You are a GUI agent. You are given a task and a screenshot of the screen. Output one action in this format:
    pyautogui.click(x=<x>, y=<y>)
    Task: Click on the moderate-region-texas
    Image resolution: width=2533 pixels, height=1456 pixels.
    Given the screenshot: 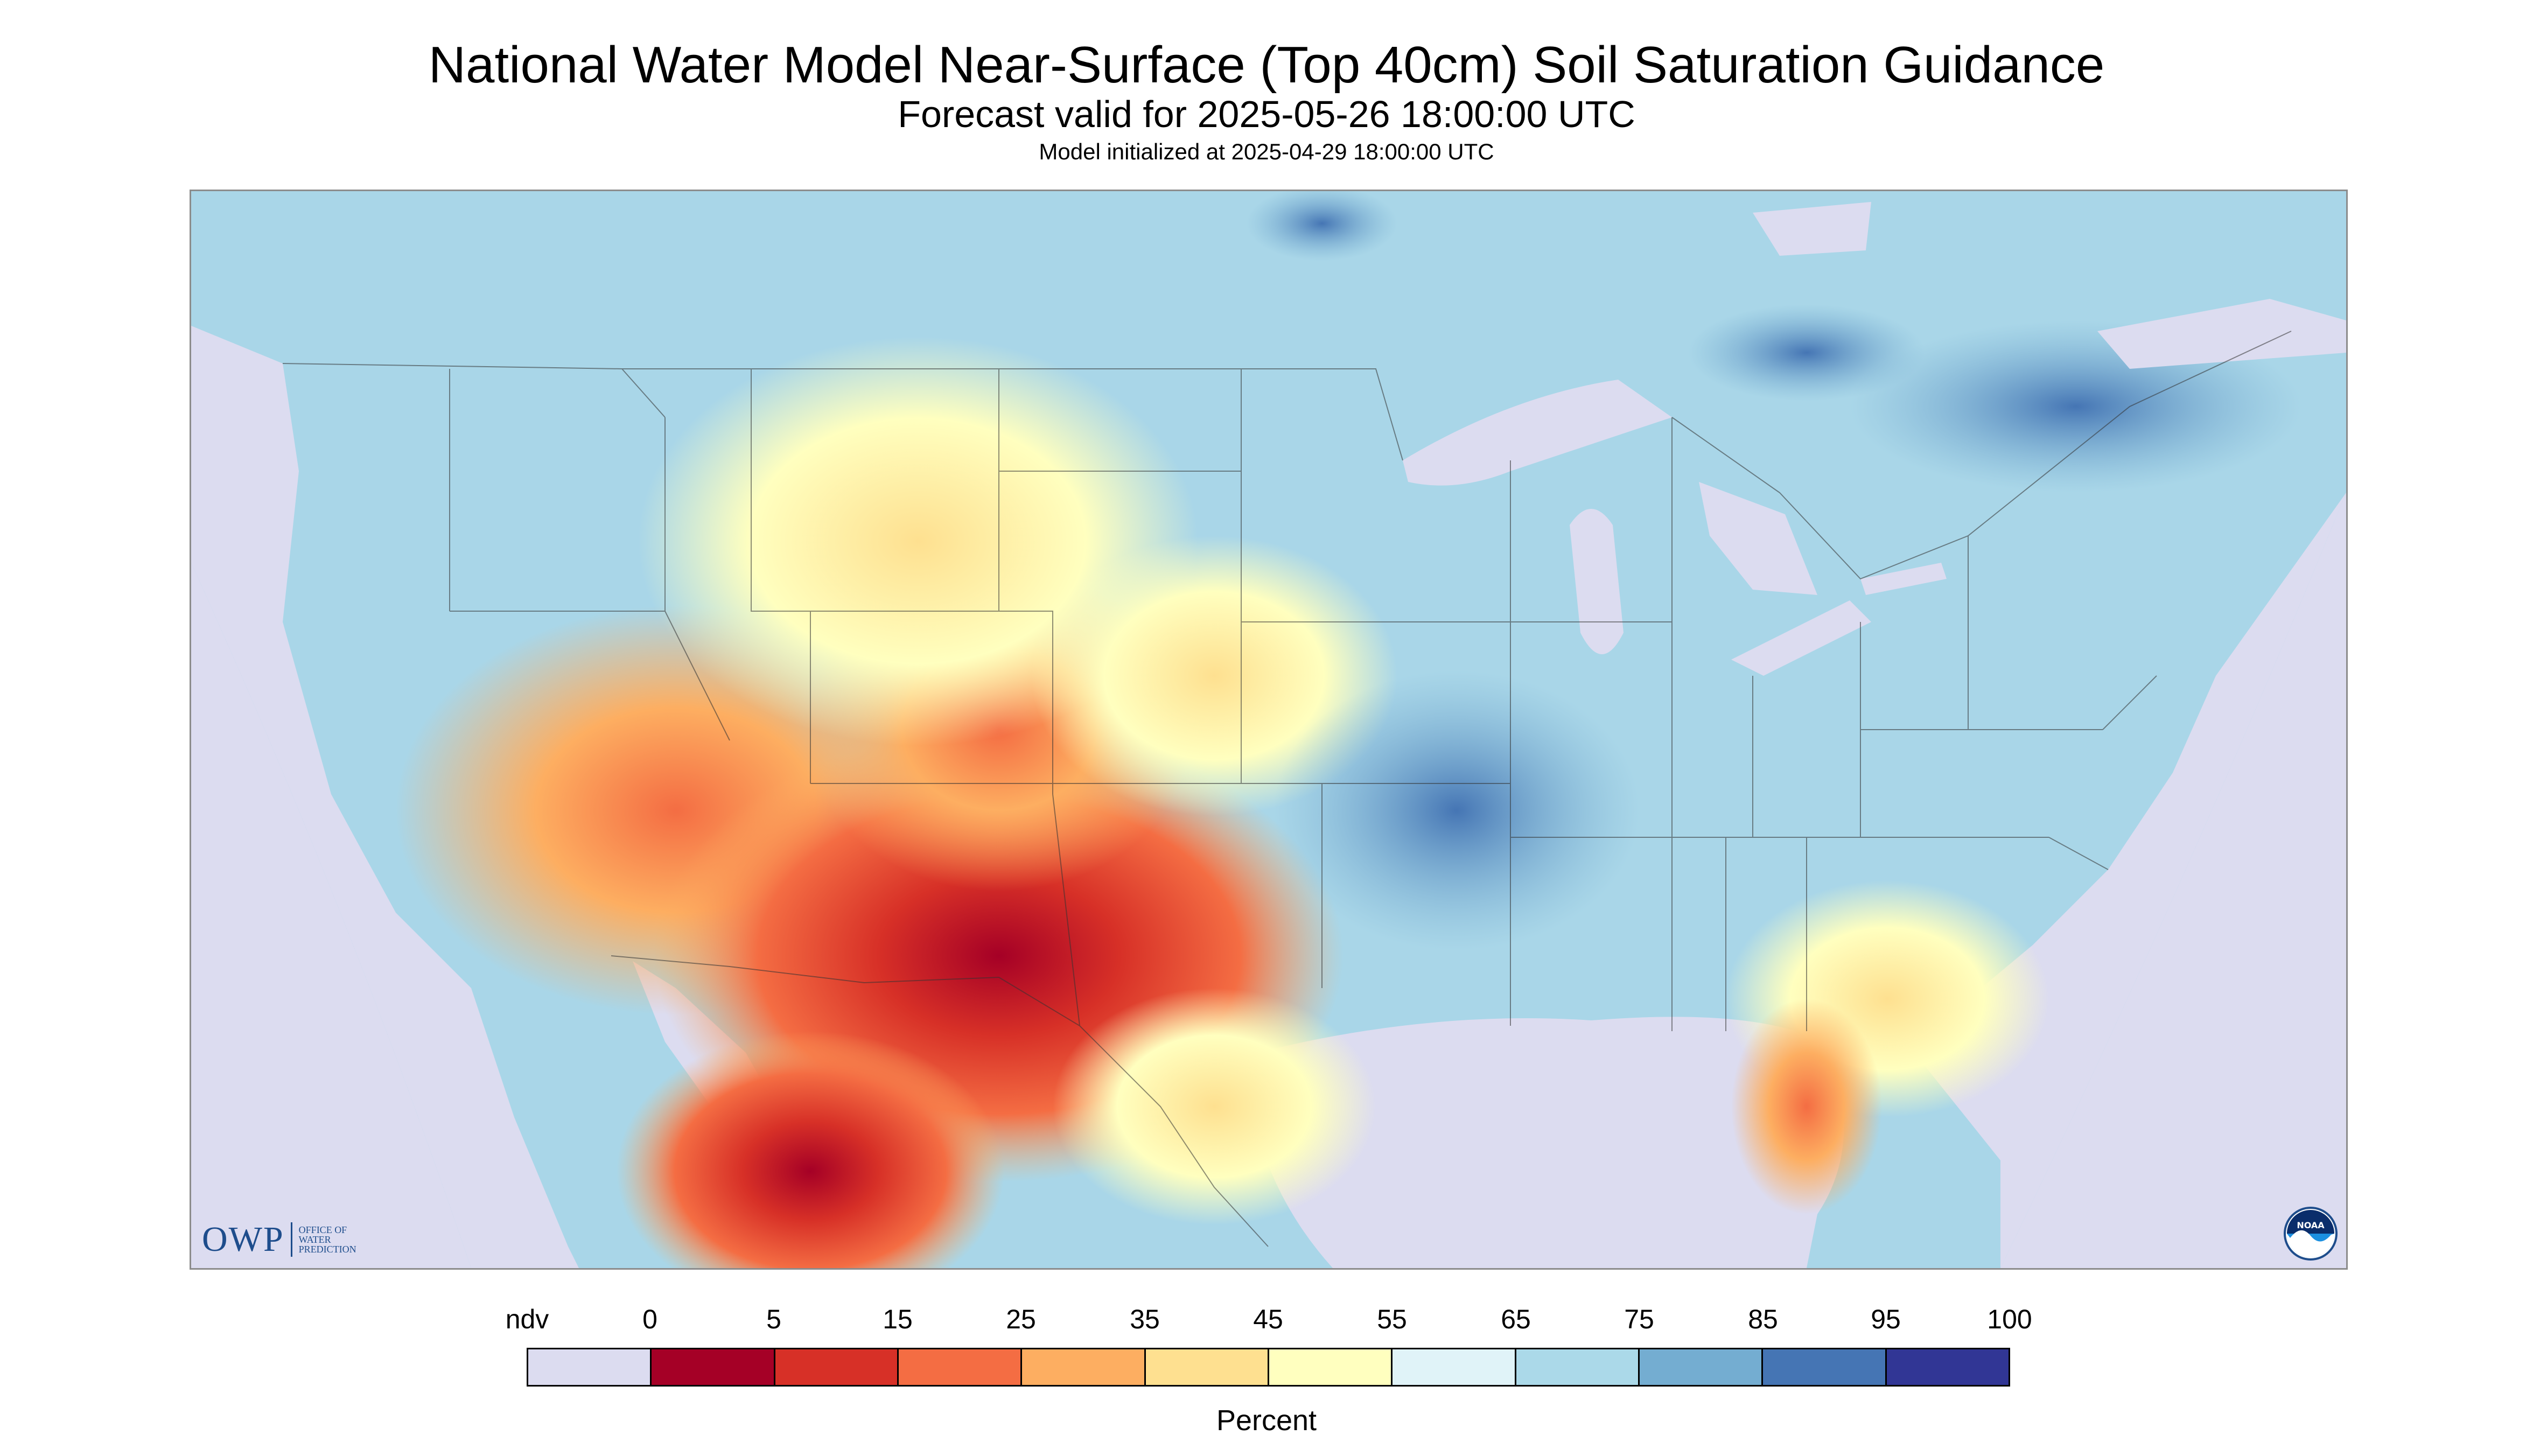 What is the action you would take?
    pyautogui.click(x=1214, y=1106)
    